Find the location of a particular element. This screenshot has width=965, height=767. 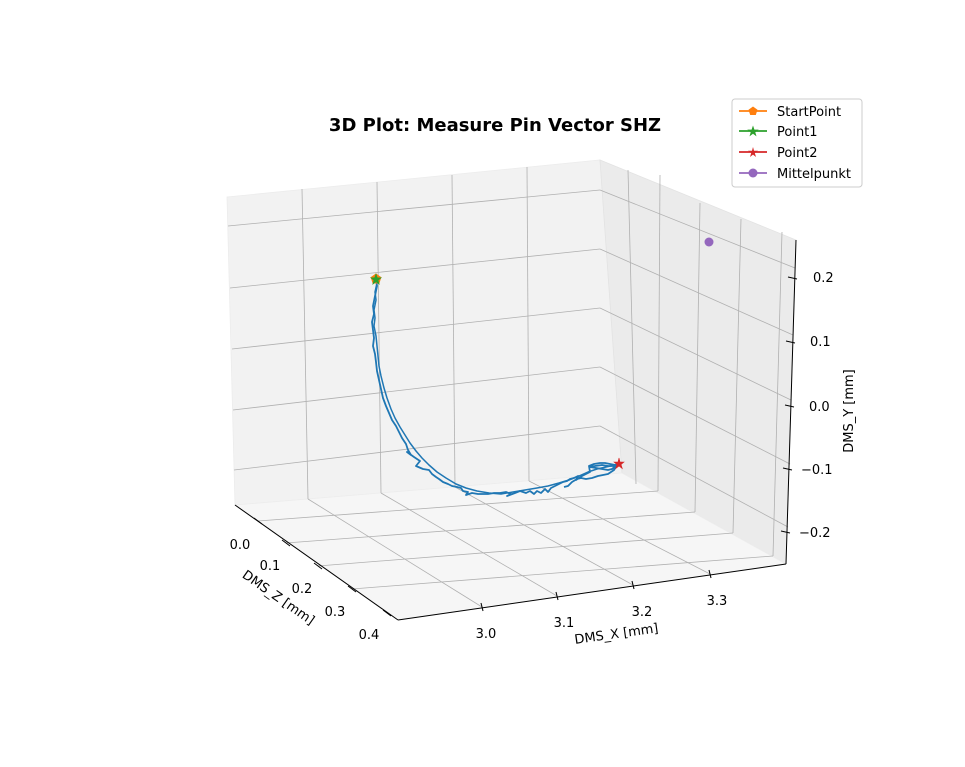

x-axis-line is located at coordinates (592, 592).